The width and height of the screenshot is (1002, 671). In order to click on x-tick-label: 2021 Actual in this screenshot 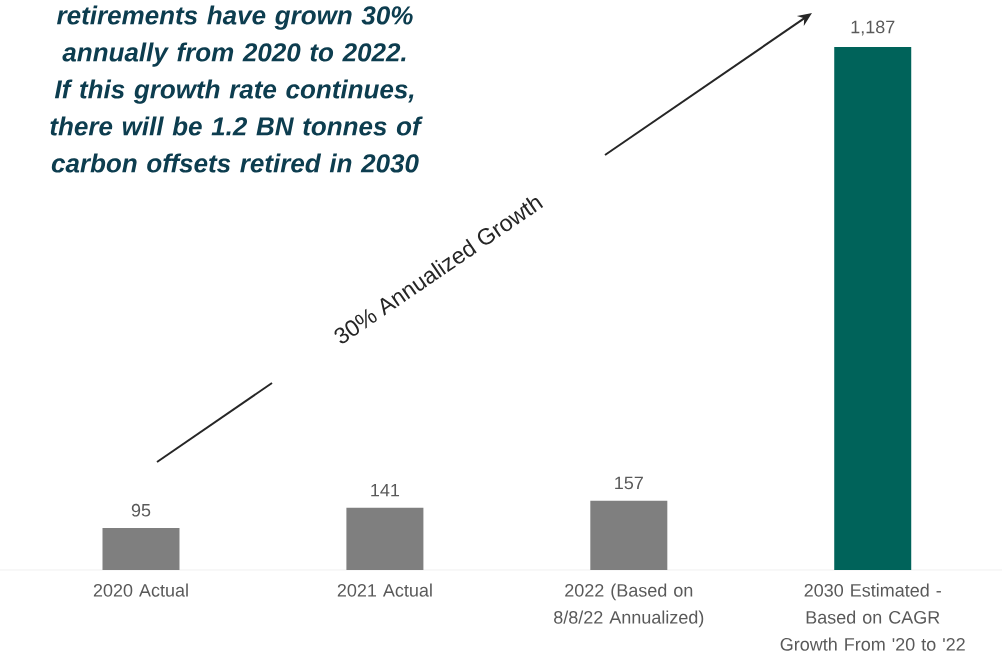, I will do `click(384, 590)`.